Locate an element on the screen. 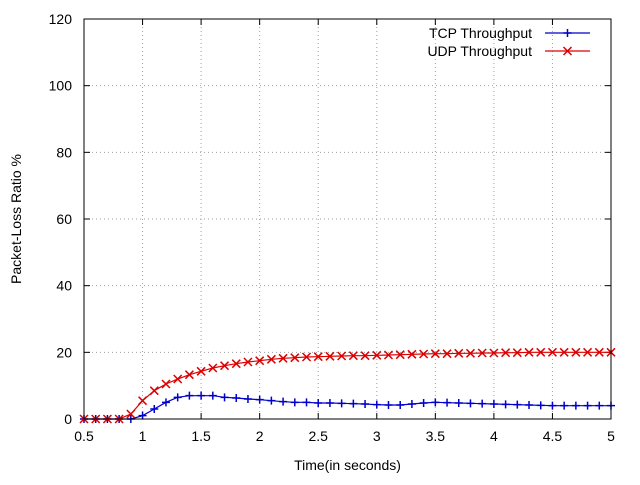 Image resolution: width=640 pixels, height=485 pixels. legend-label-tcp: TCP Throughput is located at coordinates (480, 33).